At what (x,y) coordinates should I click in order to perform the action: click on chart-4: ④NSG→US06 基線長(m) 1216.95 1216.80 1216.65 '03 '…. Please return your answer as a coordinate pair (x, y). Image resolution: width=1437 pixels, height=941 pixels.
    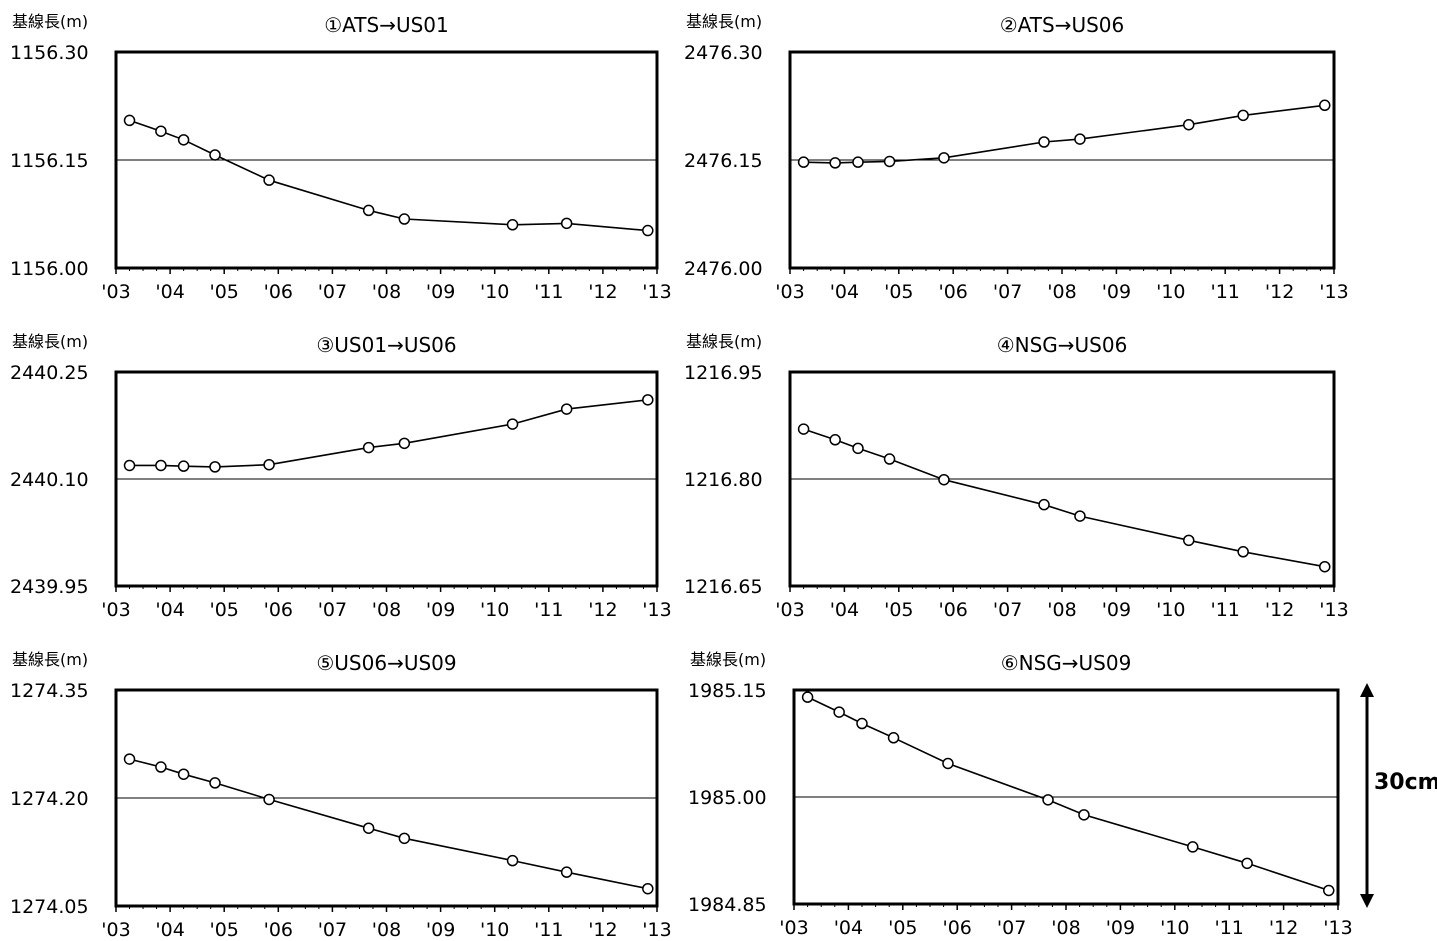
    Looking at the image, I should click on (1016, 476).